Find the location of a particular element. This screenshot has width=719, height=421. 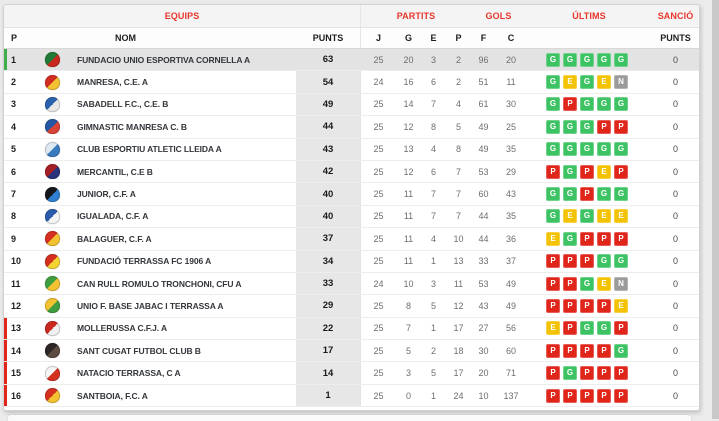

goals-for-value: 20 is located at coordinates (483, 373).